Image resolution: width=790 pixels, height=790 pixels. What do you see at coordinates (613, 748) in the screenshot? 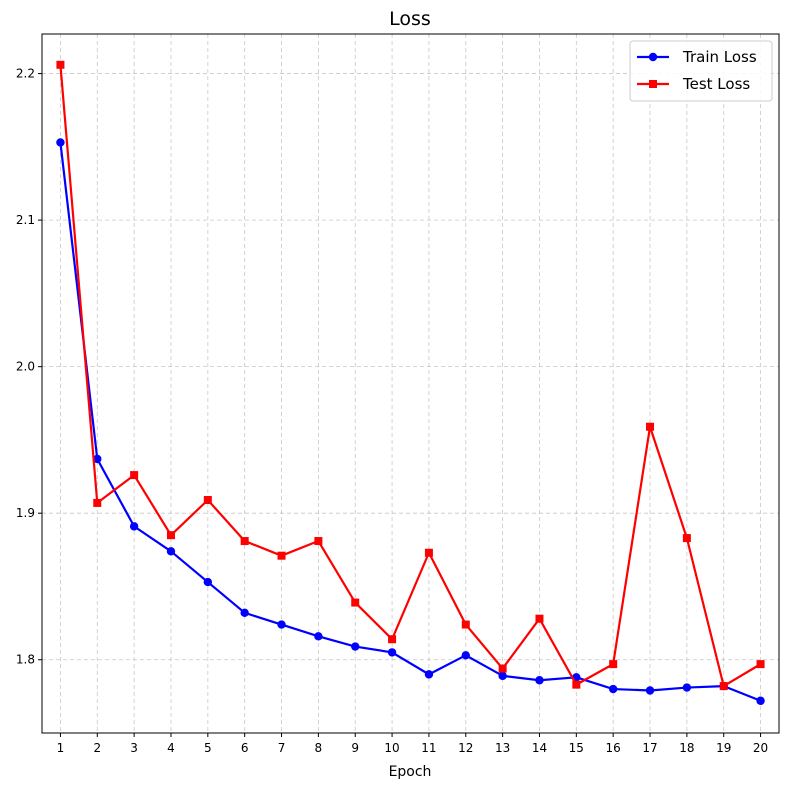
I see `x-tick-label: 16` at bounding box center [613, 748].